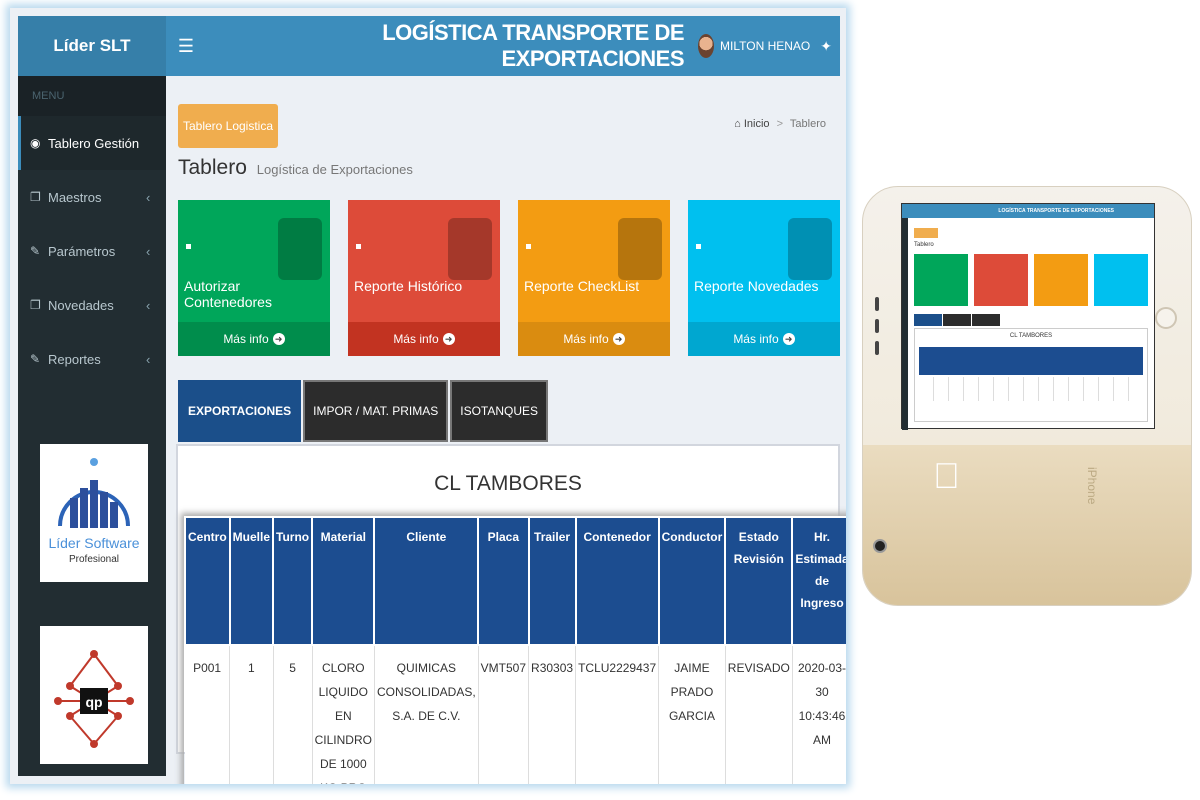  Describe the element at coordinates (186, 45) in the screenshot. I see `menu-toggle-icon: ☰` at that location.